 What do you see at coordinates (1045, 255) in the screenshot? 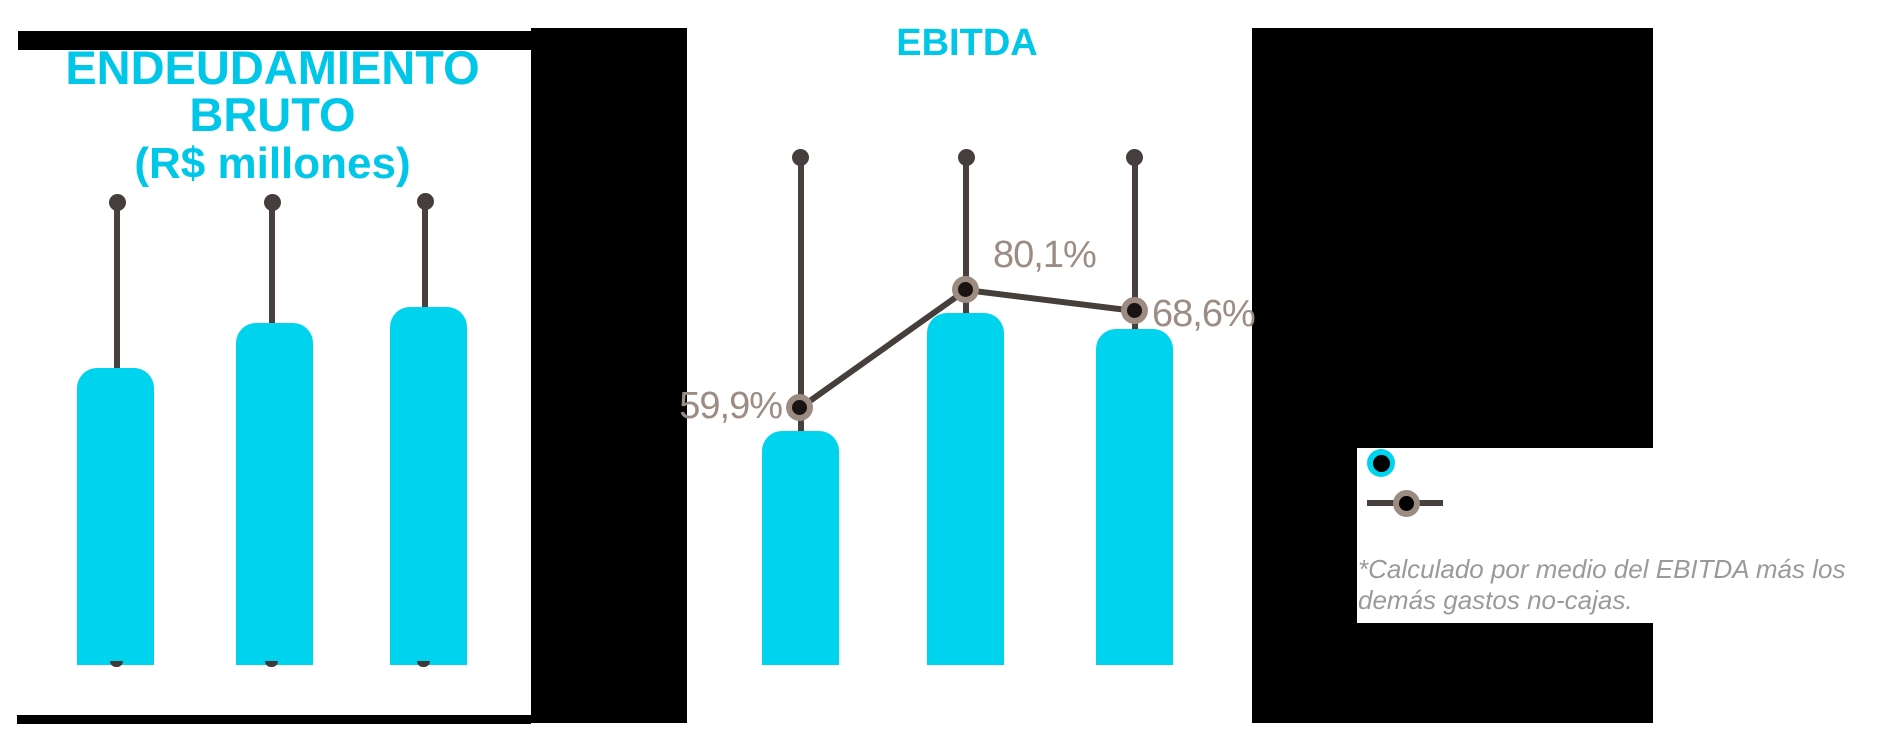
I see `ebitda-pct-label-2: 80,1%` at bounding box center [1045, 255].